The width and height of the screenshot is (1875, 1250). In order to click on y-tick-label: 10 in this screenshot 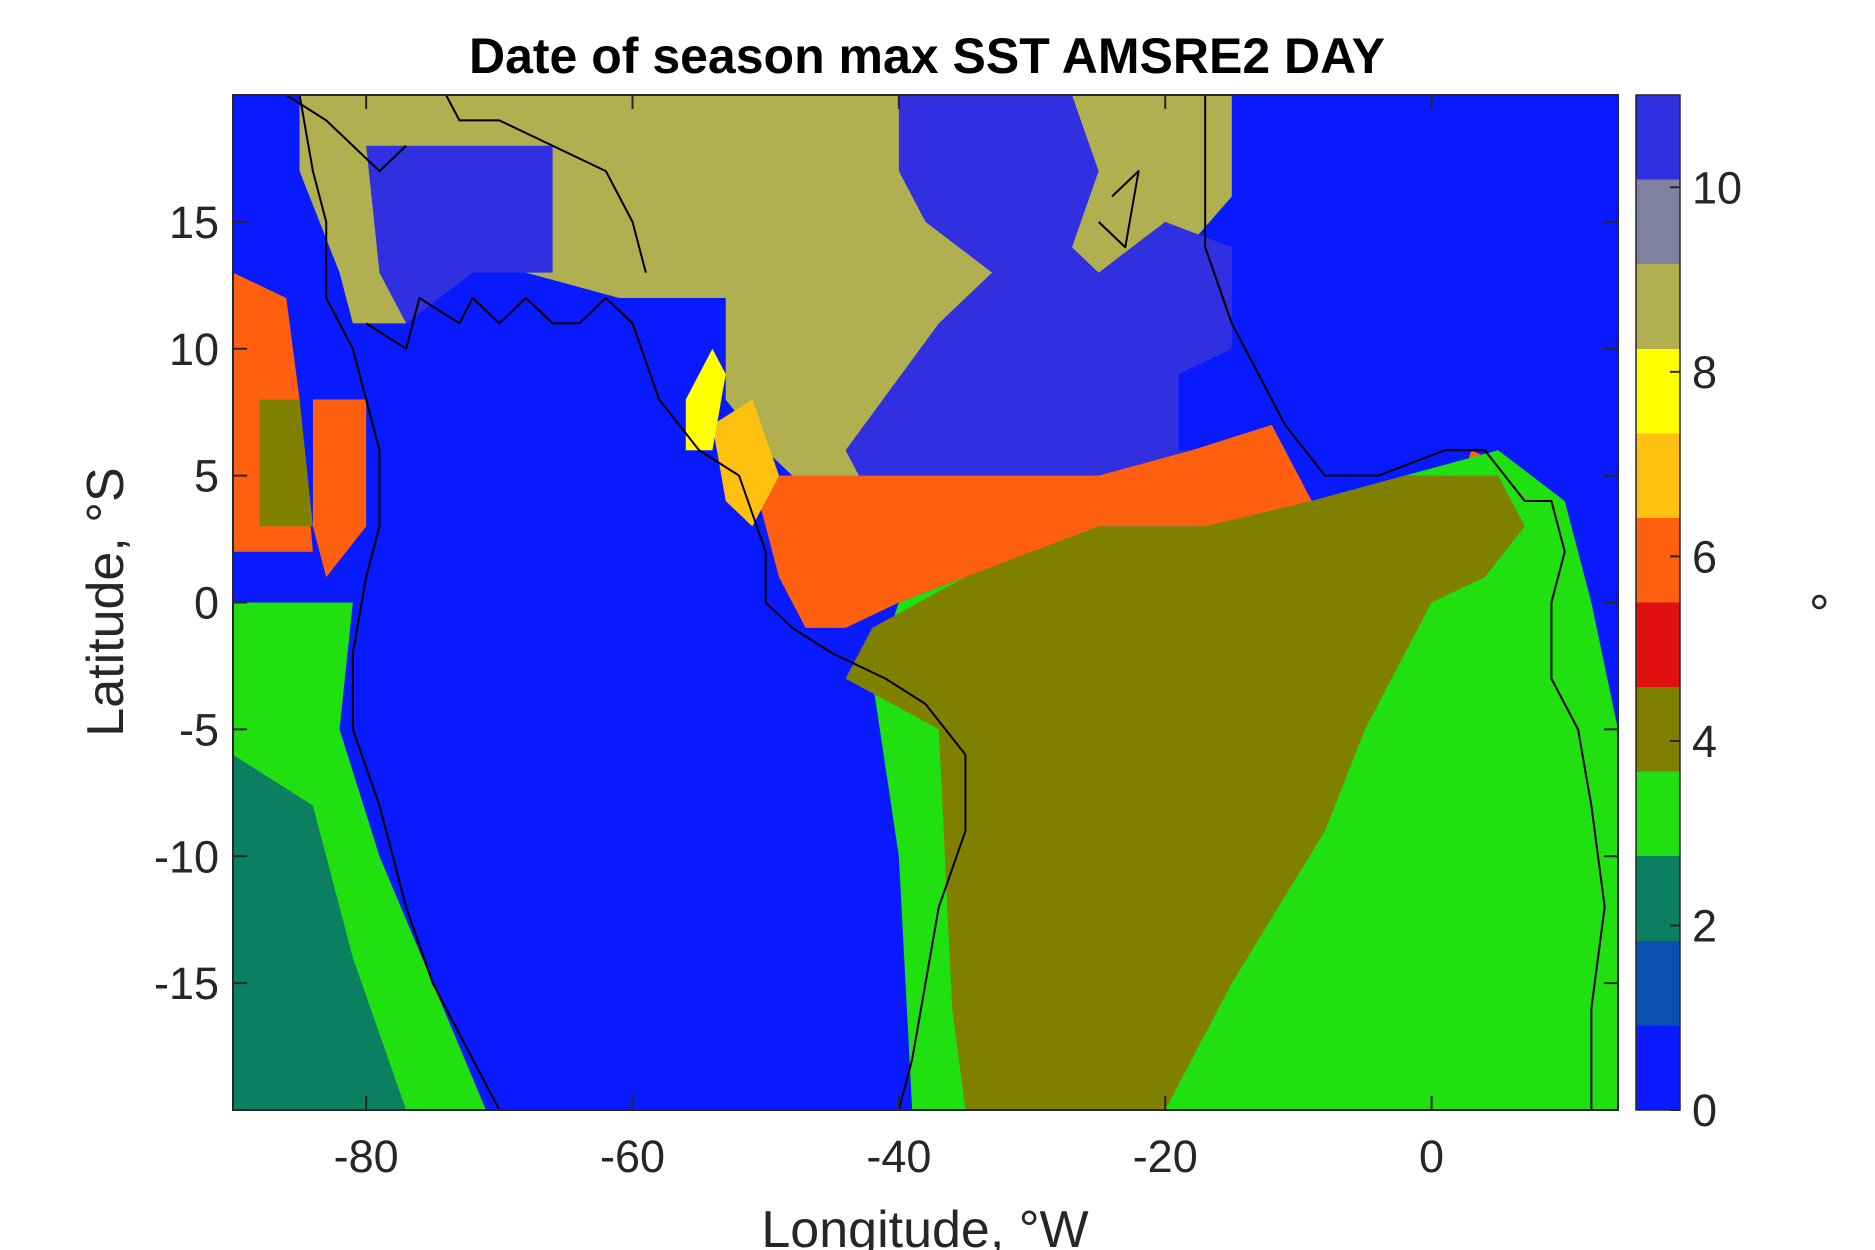, I will do `click(194, 349)`.